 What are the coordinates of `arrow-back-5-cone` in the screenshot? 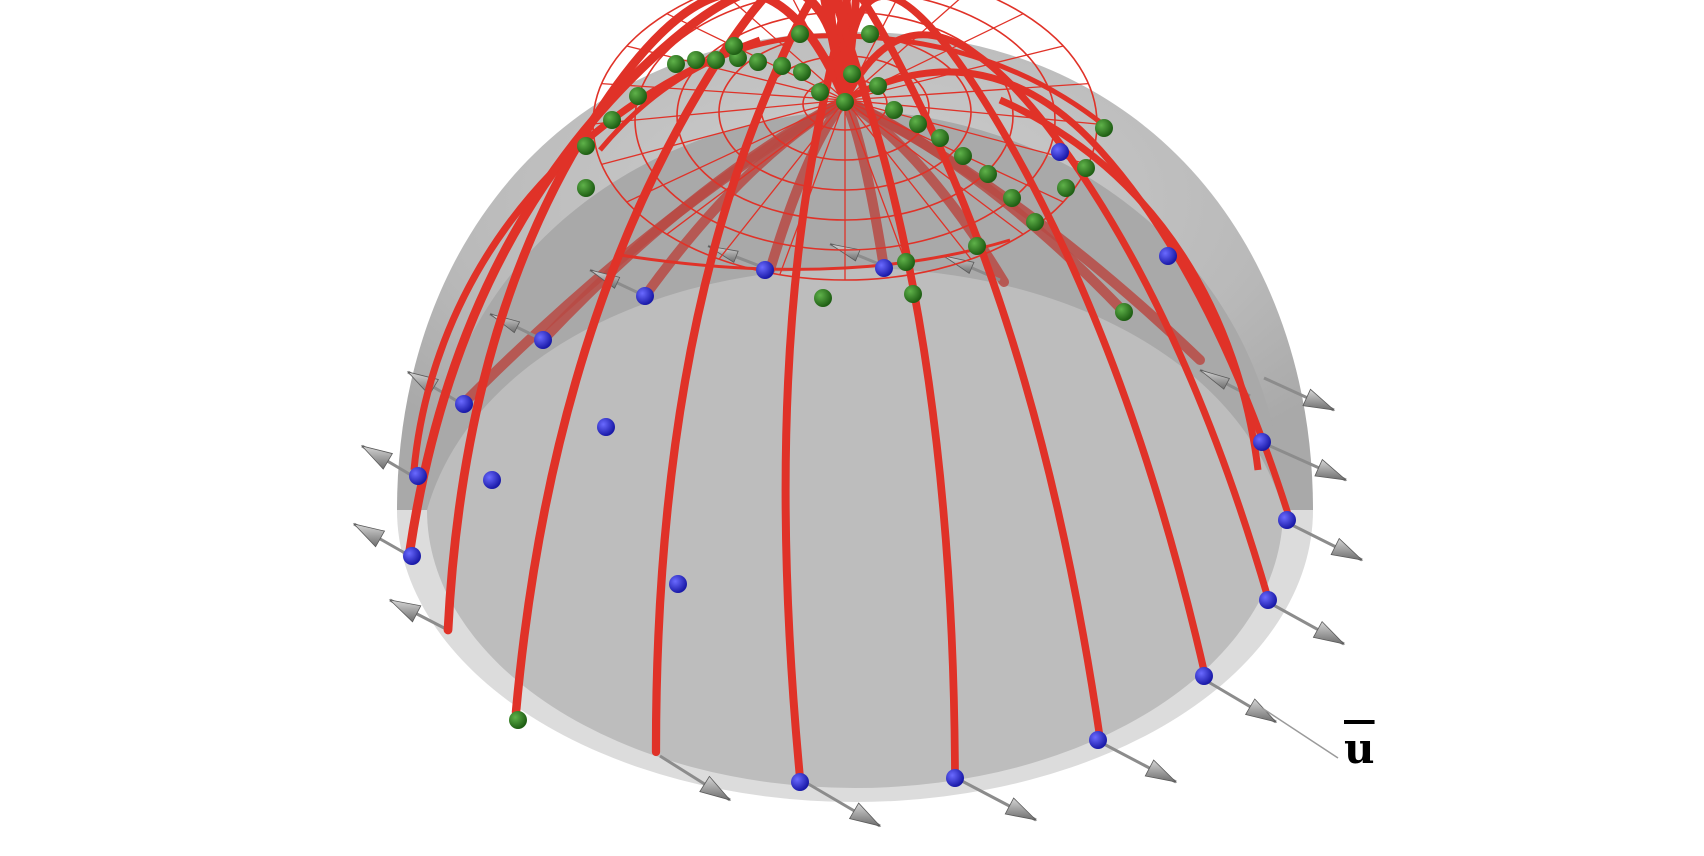 It's located at (1214, 379).